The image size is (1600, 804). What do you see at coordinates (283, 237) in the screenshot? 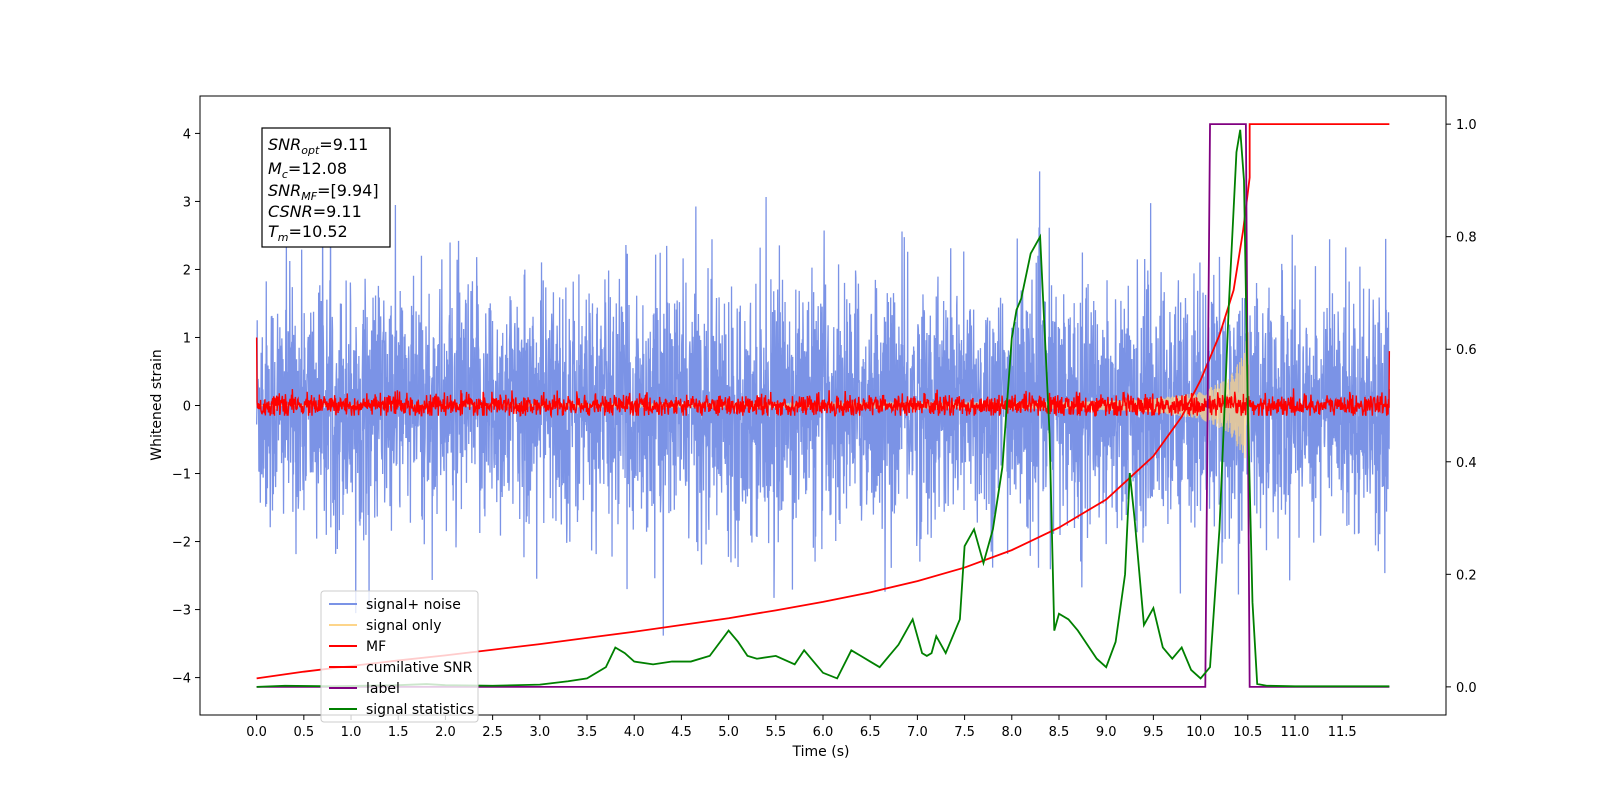
I see `annotation-subscript: m` at bounding box center [283, 237].